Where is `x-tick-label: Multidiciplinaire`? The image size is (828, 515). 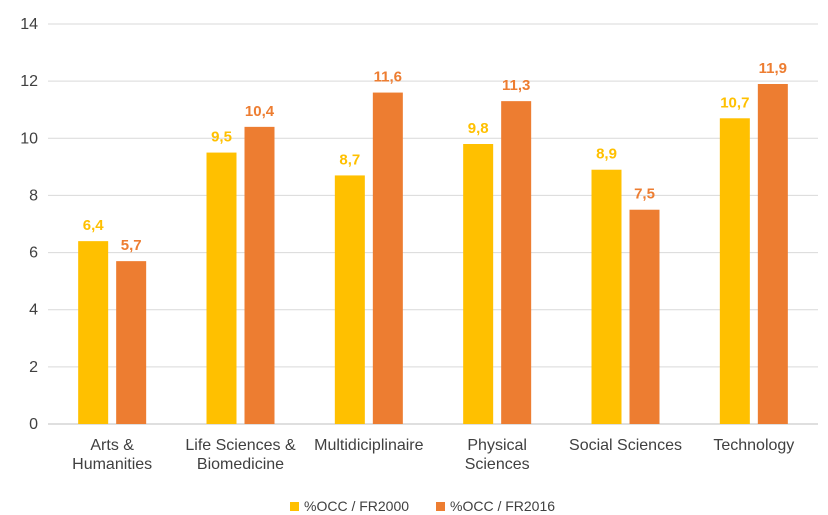 x-tick-label: Multidiciplinaire is located at coordinates (368, 445).